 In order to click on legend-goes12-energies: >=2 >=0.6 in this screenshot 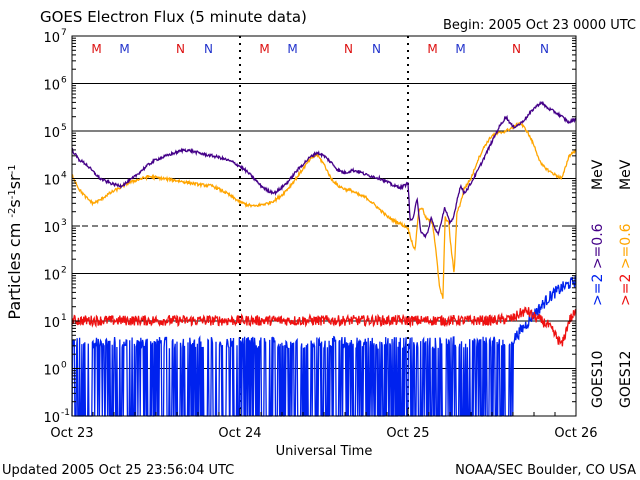, I will do `click(626, 264)`.